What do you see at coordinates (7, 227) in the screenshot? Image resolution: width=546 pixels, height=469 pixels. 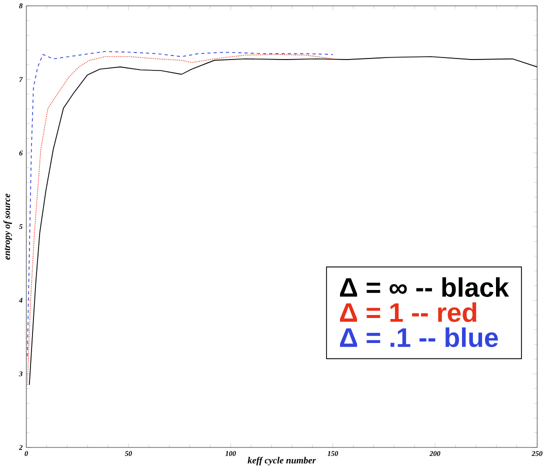 I see `y-axis-title: entropy of source` at bounding box center [7, 227].